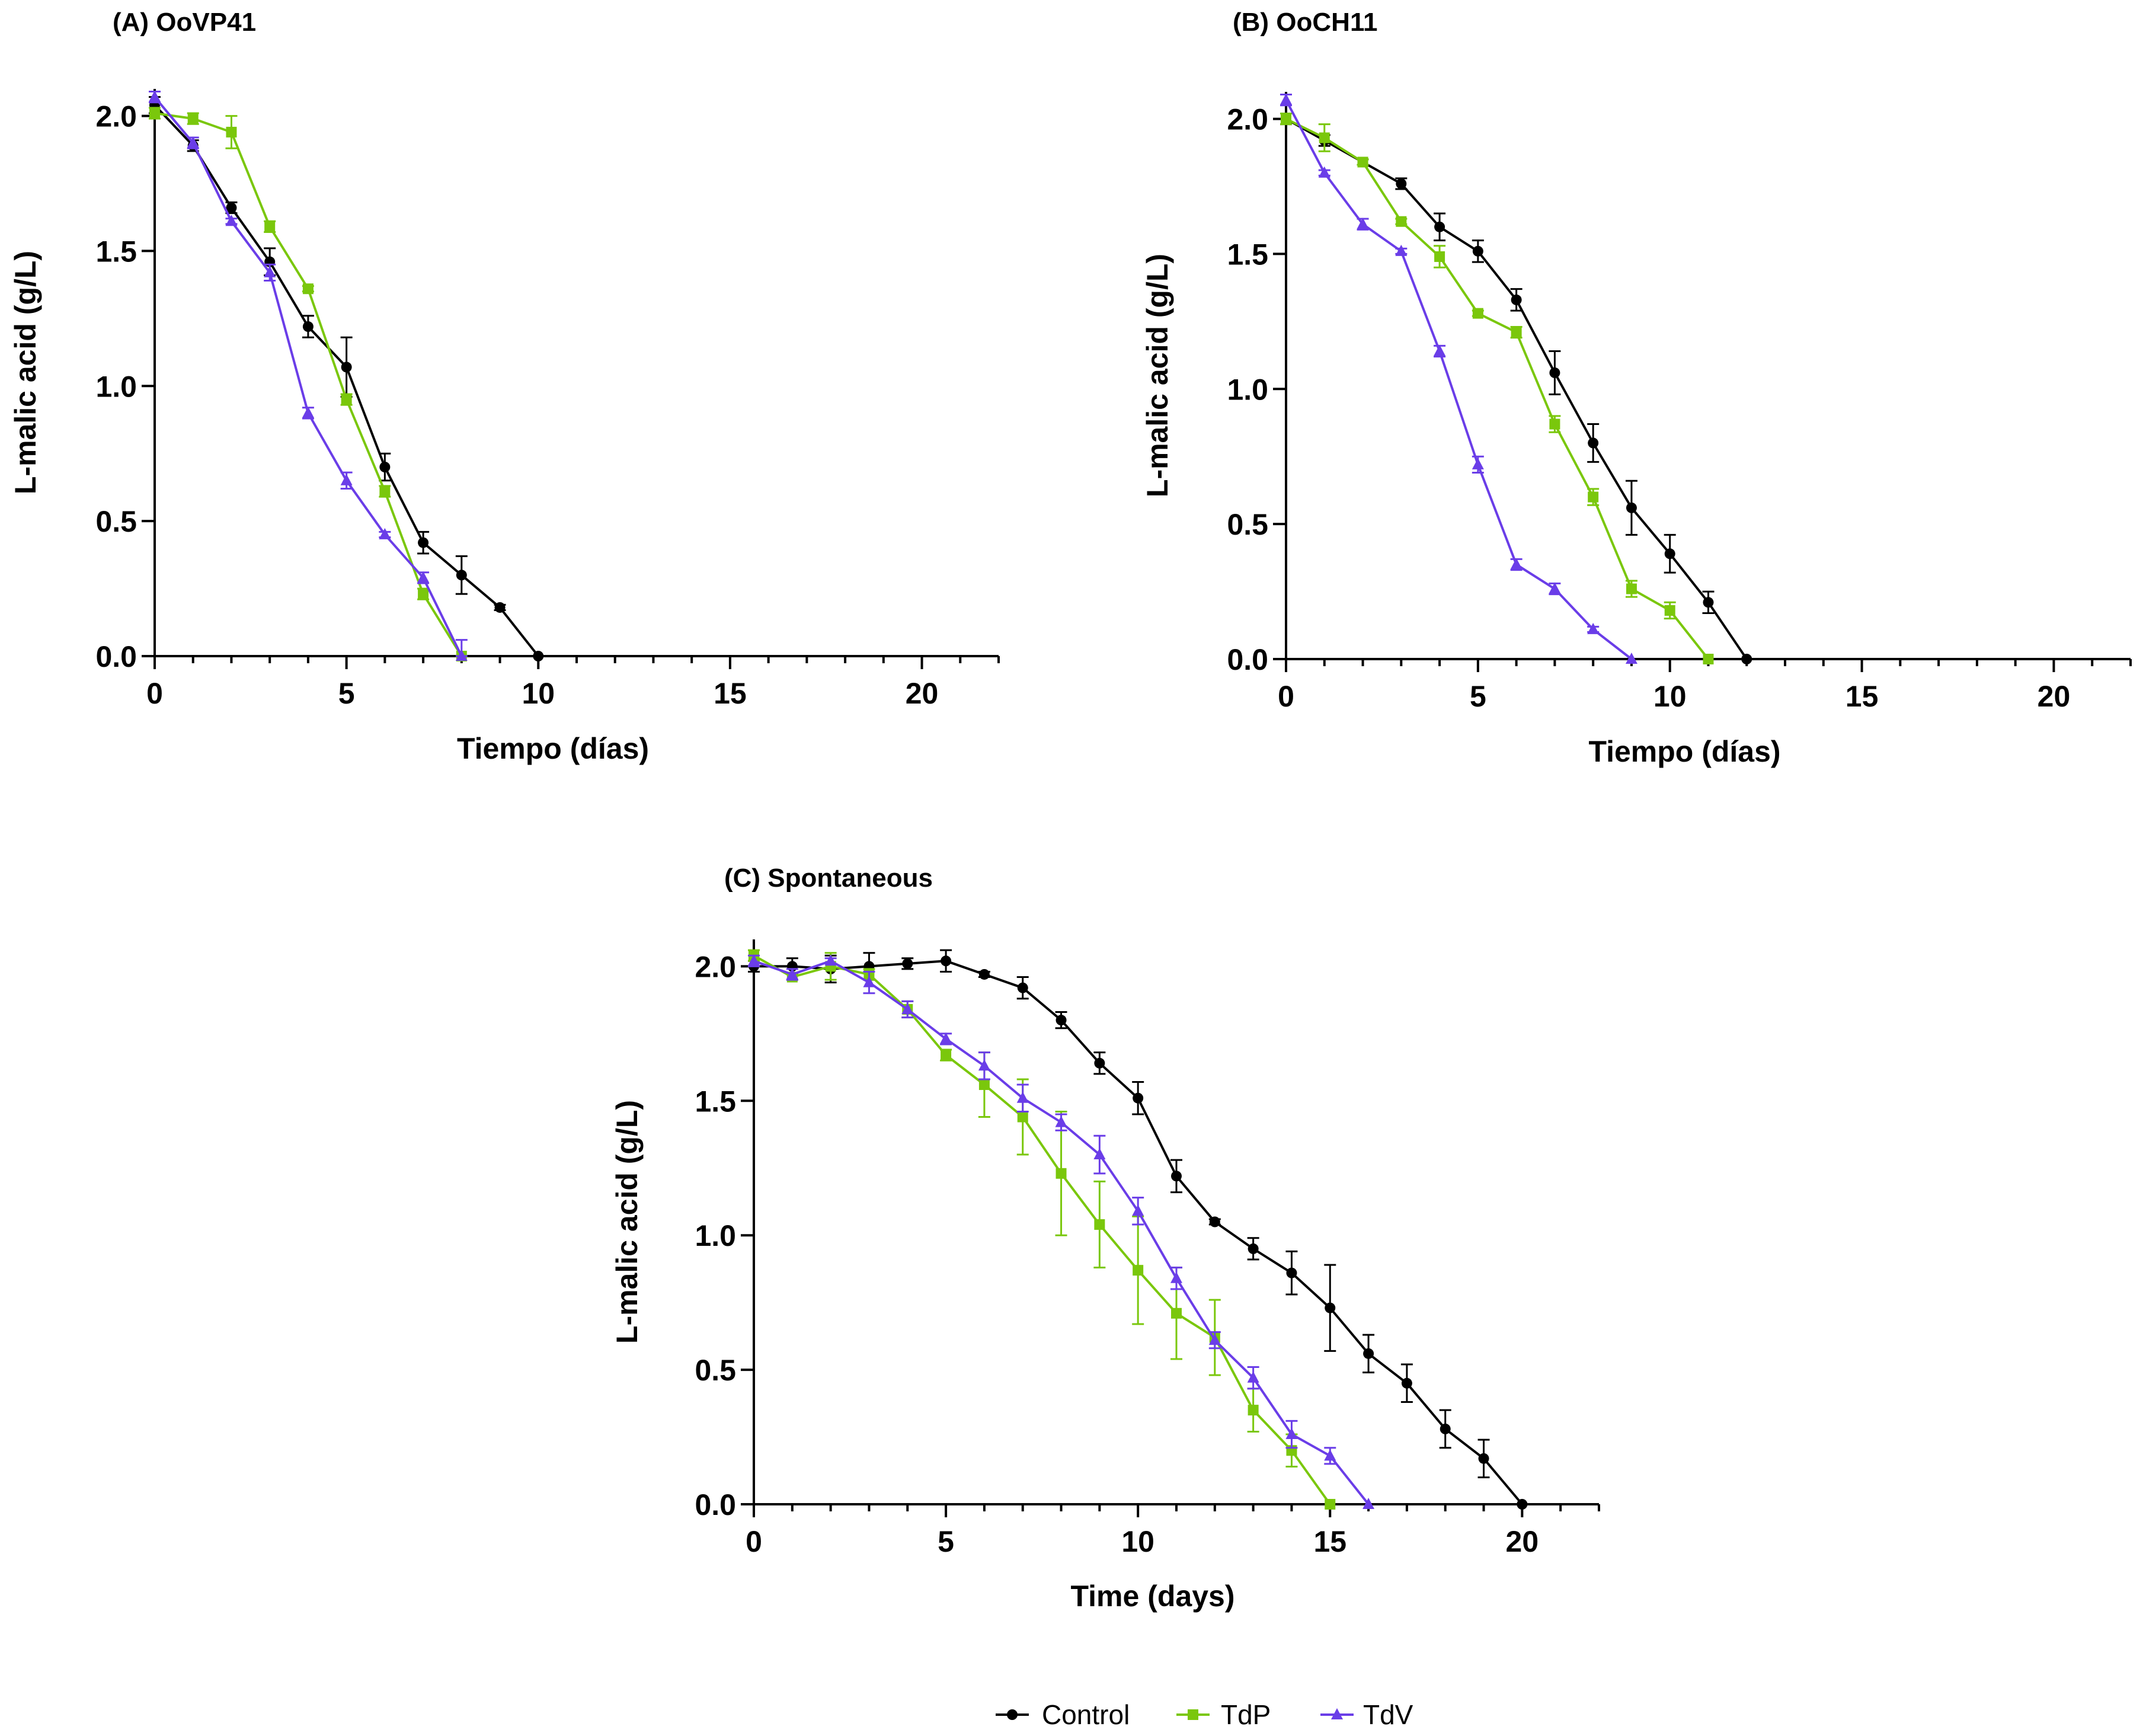 This screenshot has height=1736, width=2143. I want to click on panel-a-y-tick-label-1: 0.5, so click(116, 521).